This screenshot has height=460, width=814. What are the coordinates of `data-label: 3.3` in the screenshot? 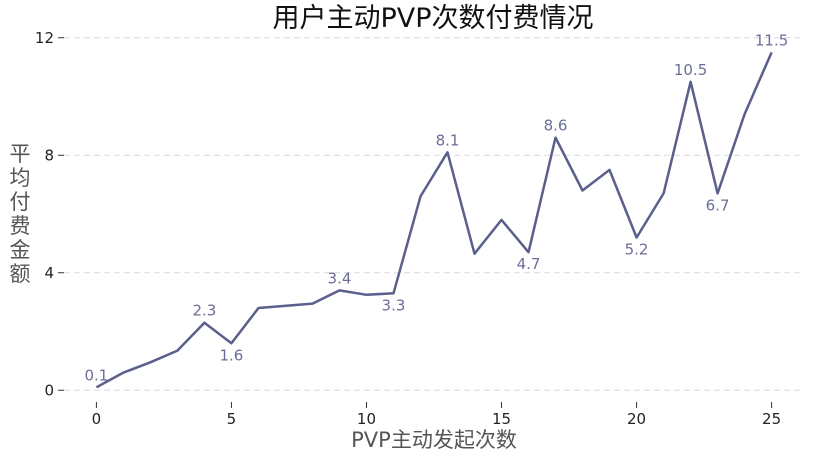 It's located at (394, 305).